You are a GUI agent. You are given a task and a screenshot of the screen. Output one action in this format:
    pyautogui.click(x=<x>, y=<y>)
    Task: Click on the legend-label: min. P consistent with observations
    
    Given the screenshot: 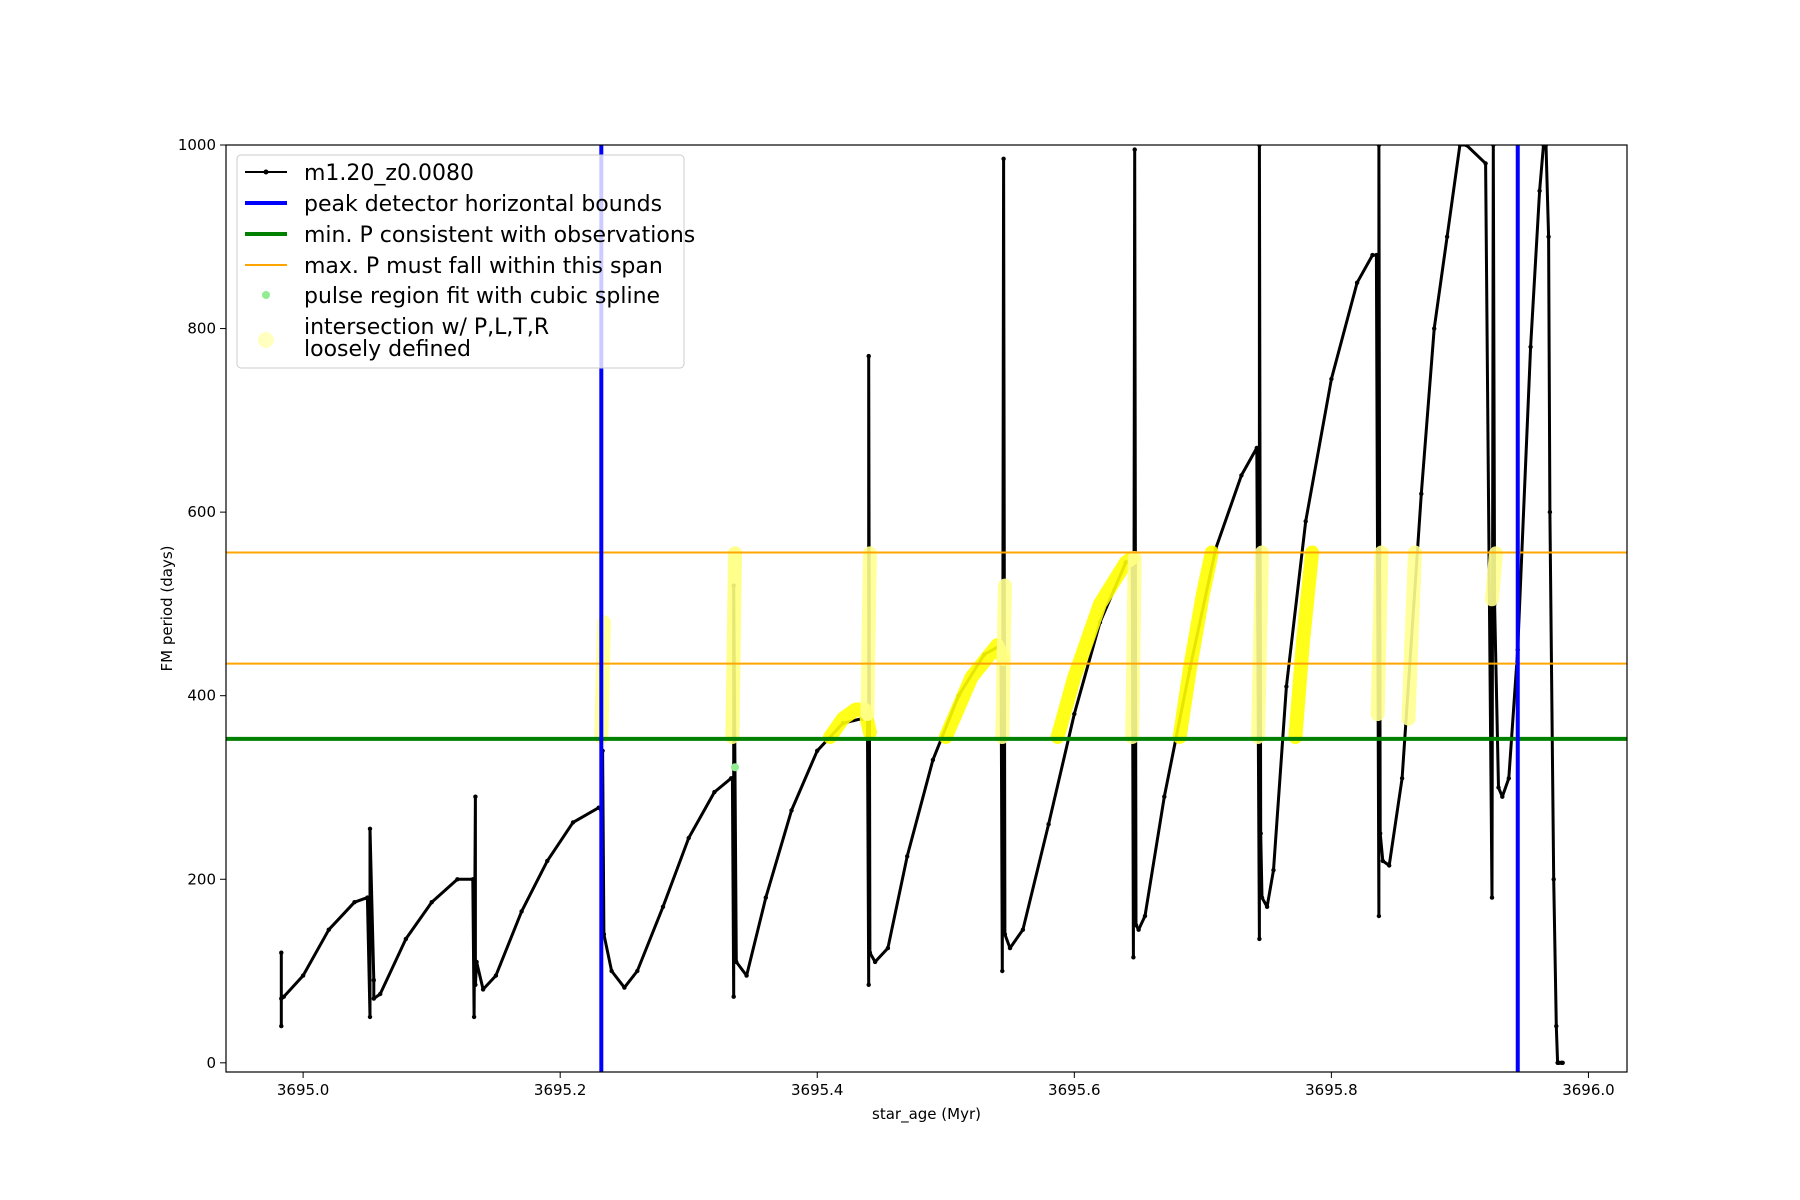 What is the action you would take?
    pyautogui.click(x=499, y=235)
    